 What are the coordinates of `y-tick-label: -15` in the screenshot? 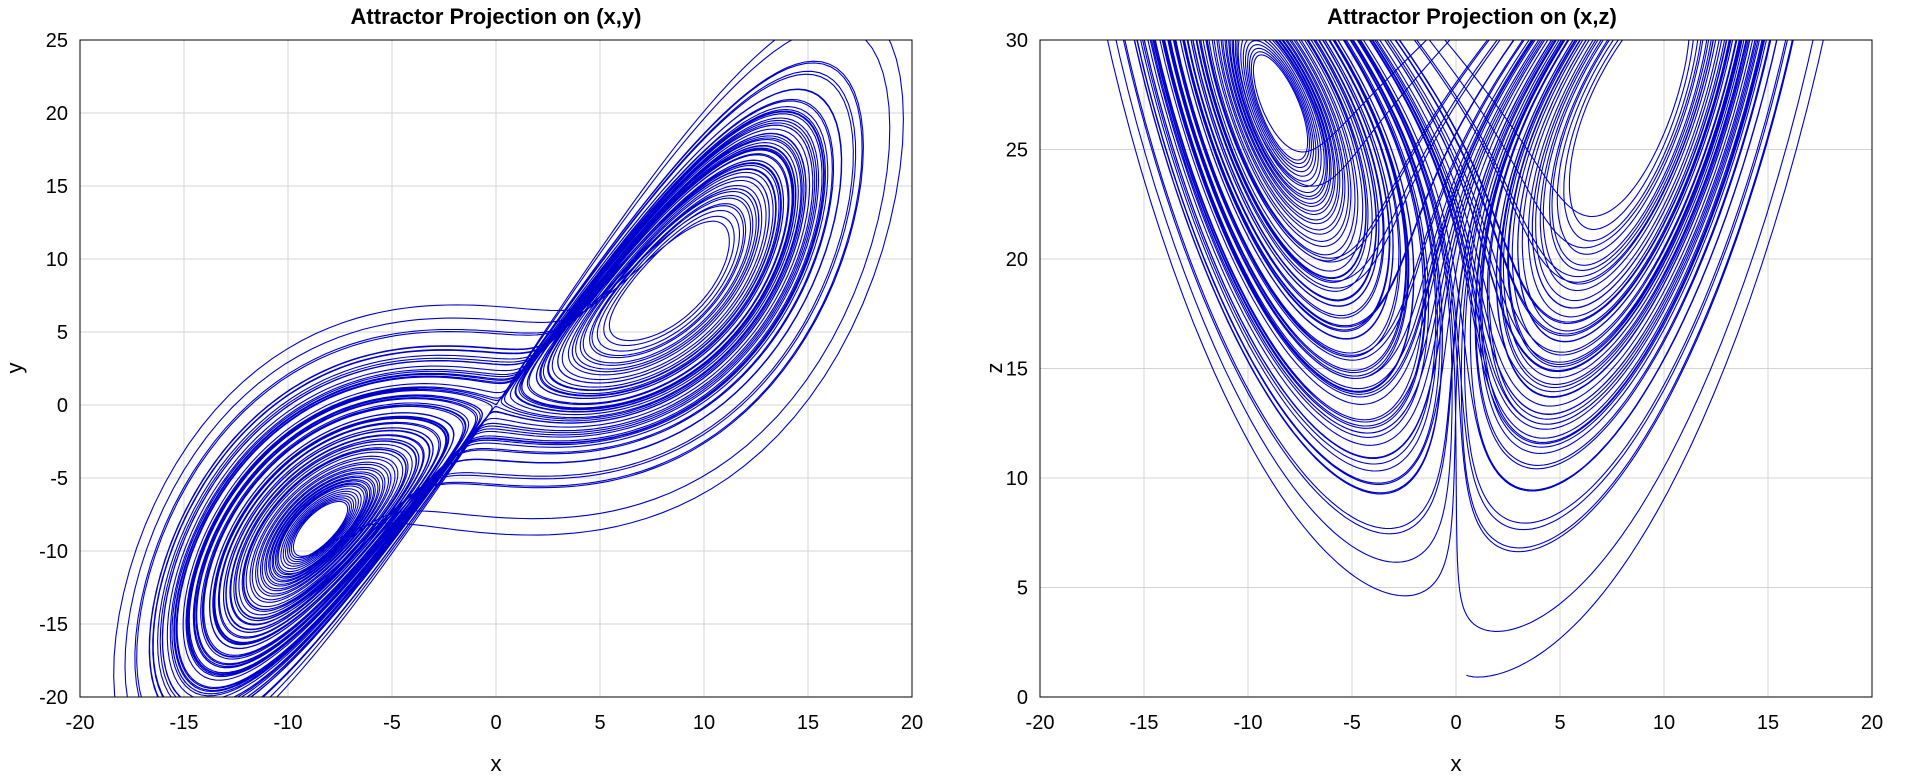 It's located at (53, 625).